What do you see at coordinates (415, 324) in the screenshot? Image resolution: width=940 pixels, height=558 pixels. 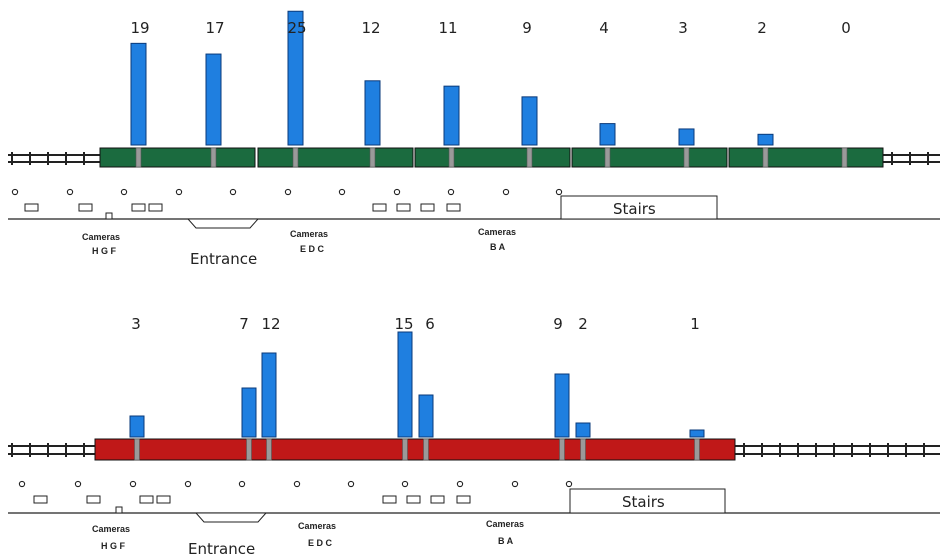 I see `bottom-count-labels: 3 7 12 15 6 9 2 1` at bounding box center [415, 324].